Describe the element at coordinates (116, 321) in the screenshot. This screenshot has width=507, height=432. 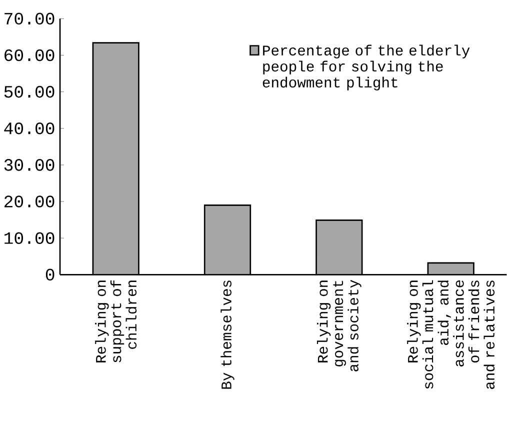
I see `x-tick-label: Relying on support of children` at that location.